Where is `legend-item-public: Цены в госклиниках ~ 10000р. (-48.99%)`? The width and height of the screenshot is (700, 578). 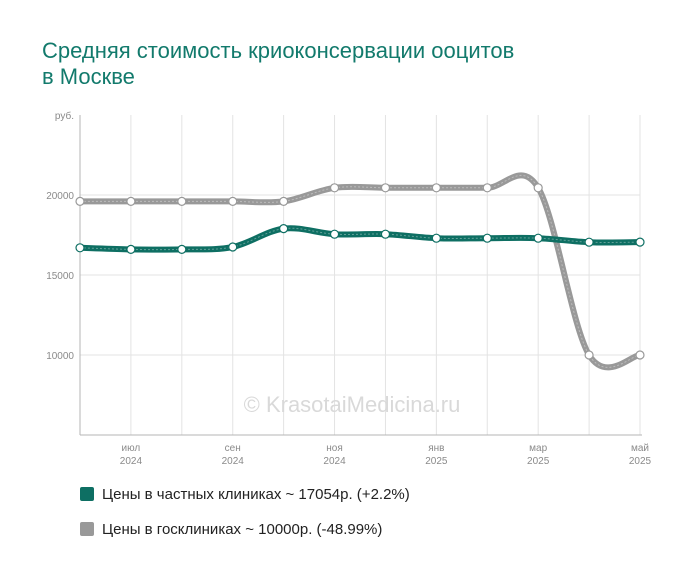 legend-item-public: Цены в госклиниках ~ 10000р. (-48.99%) is located at coordinates (231, 529).